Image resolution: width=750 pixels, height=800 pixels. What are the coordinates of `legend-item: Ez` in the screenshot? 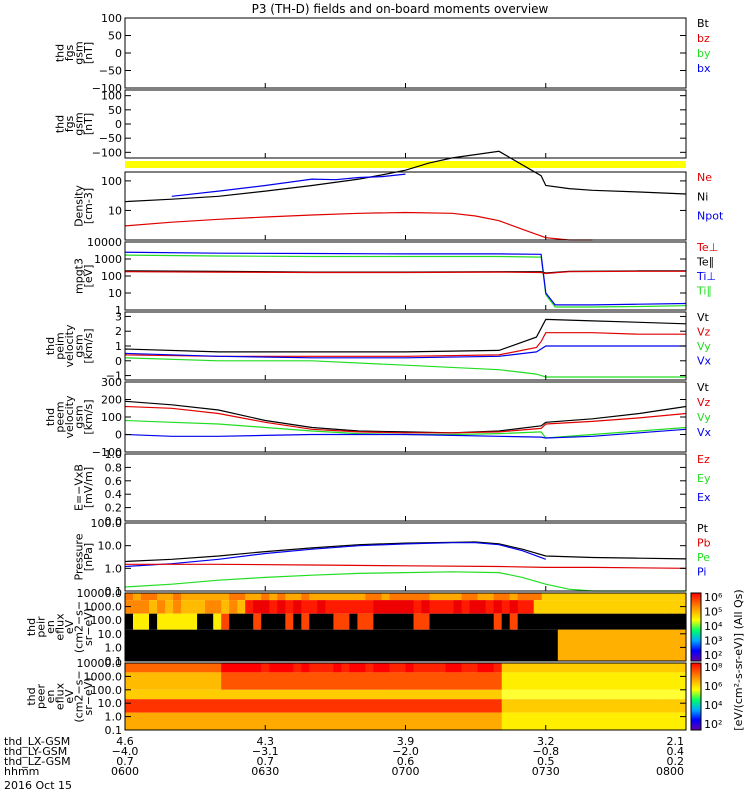 It's located at (703, 459).